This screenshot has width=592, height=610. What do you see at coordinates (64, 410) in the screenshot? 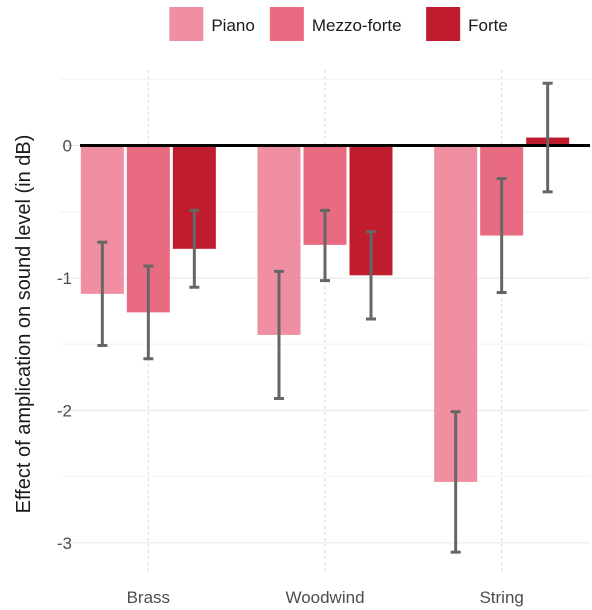
I see `y-tick-label: -2` at bounding box center [64, 410].